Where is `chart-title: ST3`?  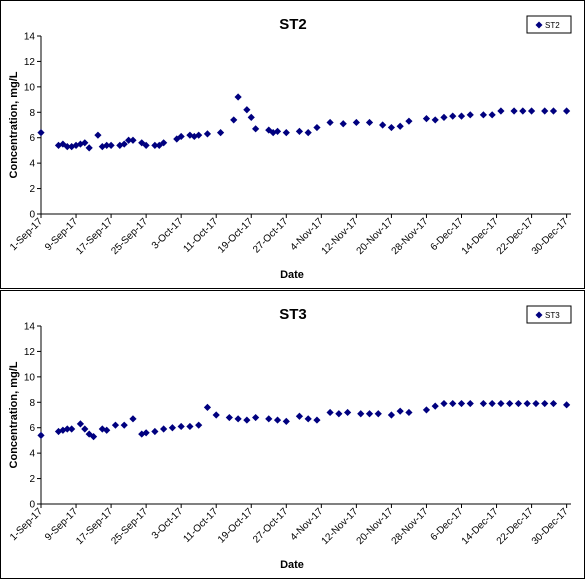 chart-title: ST3 is located at coordinates (293, 314).